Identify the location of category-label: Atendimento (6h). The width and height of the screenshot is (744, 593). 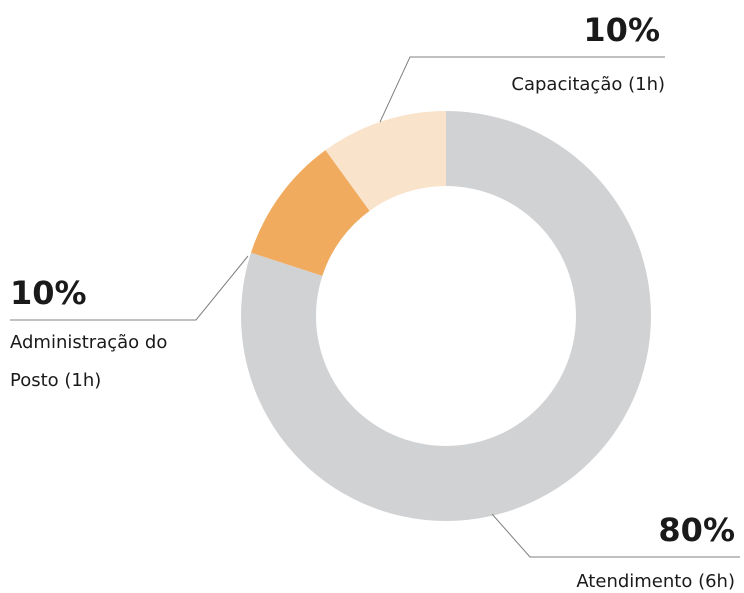
(655, 581).